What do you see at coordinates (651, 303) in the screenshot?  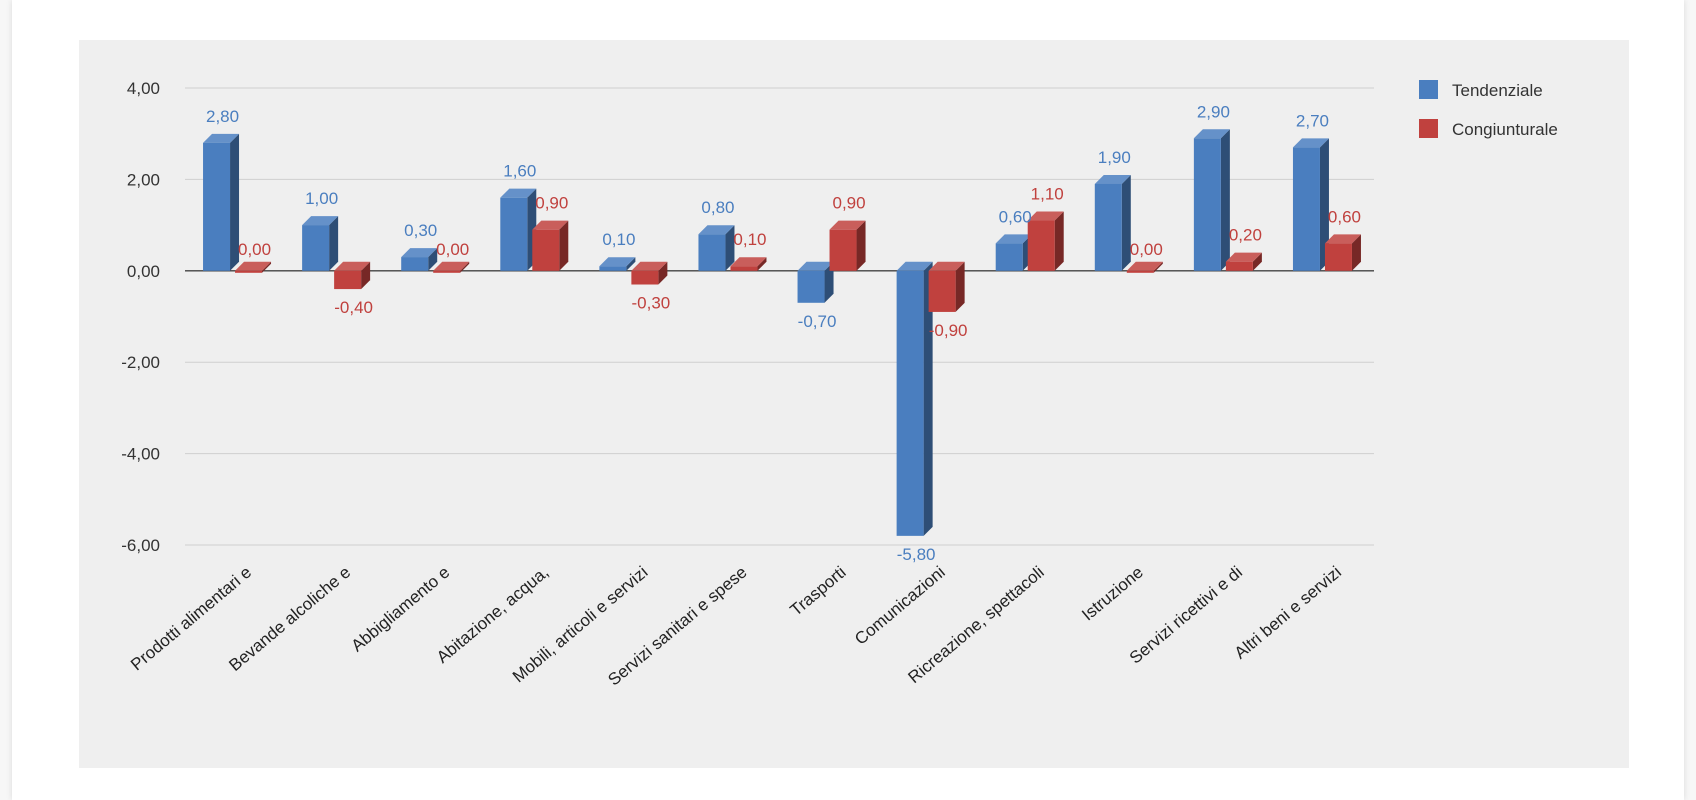 I see `data-label-congiunturale-4: -0,30` at bounding box center [651, 303].